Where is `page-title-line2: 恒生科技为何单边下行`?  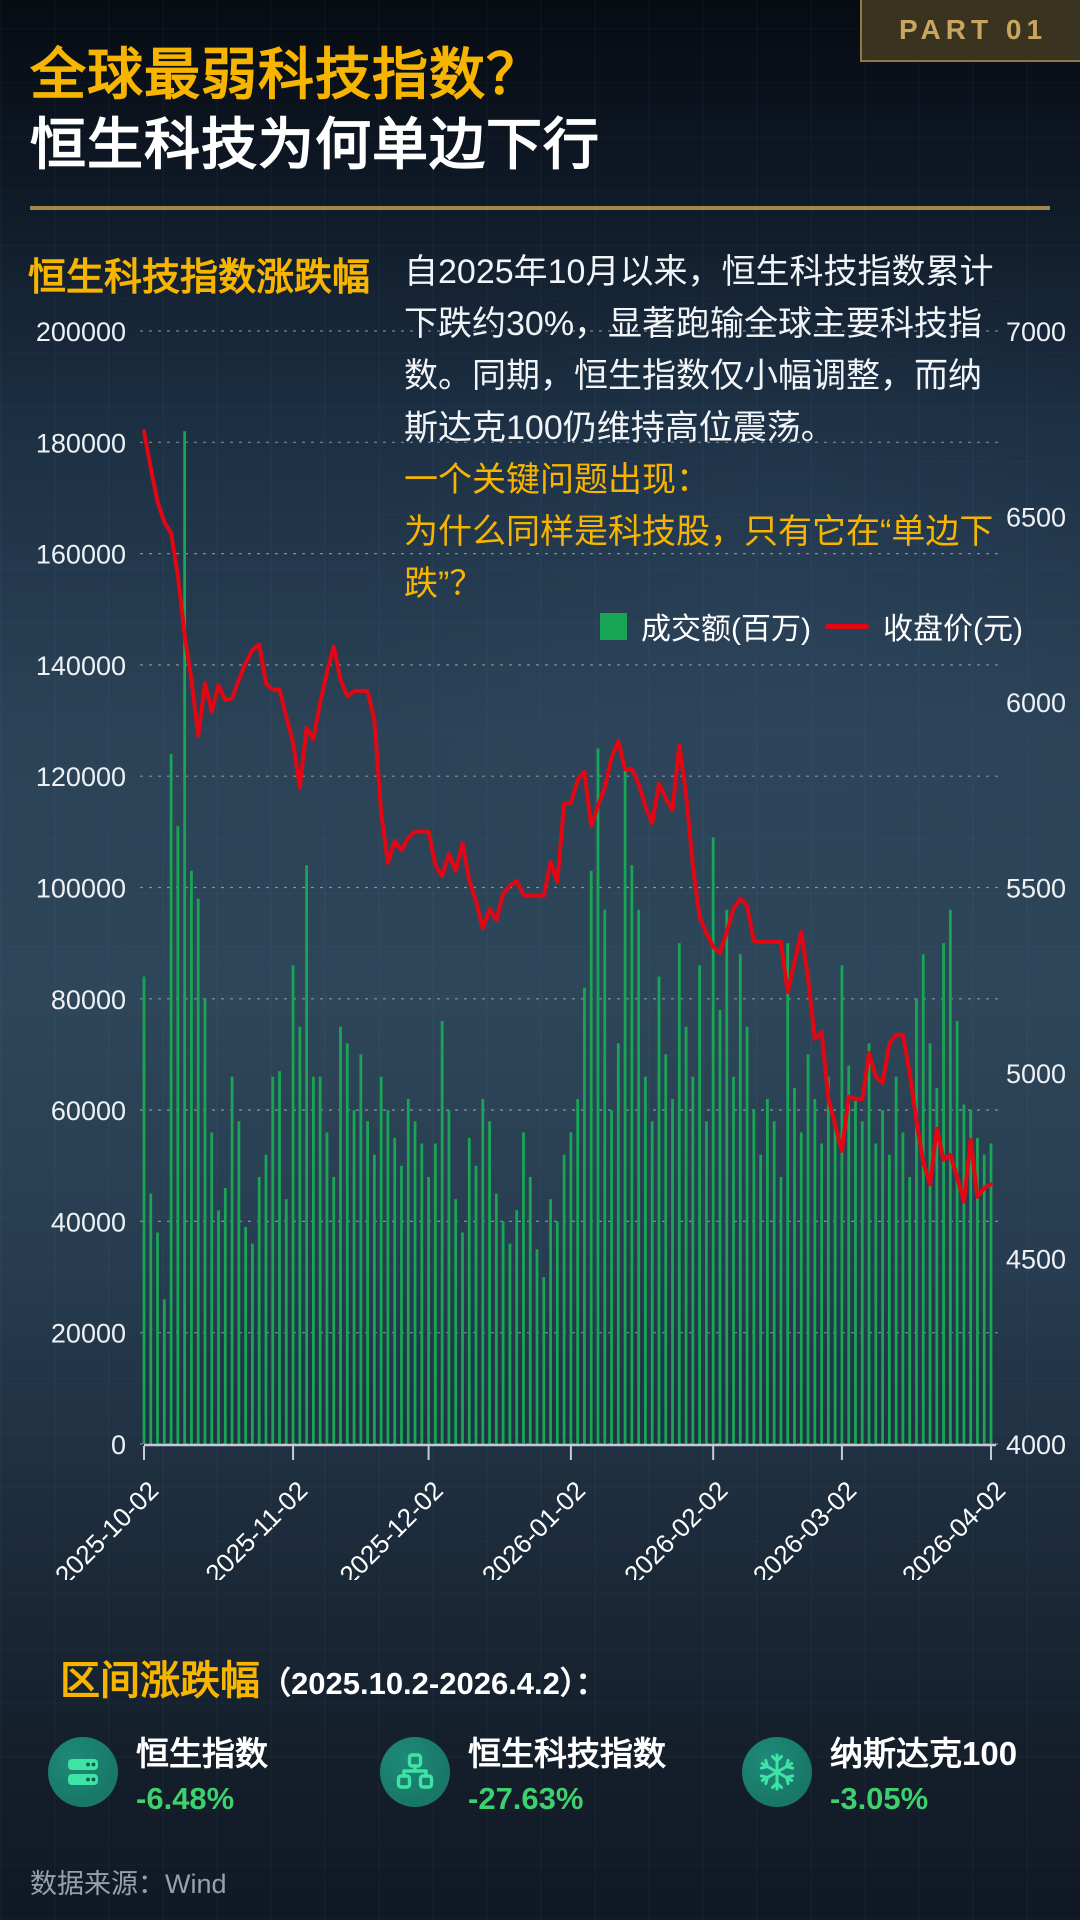
page-title-line2: 恒生科技为何单边下行 is located at coordinates (315, 144).